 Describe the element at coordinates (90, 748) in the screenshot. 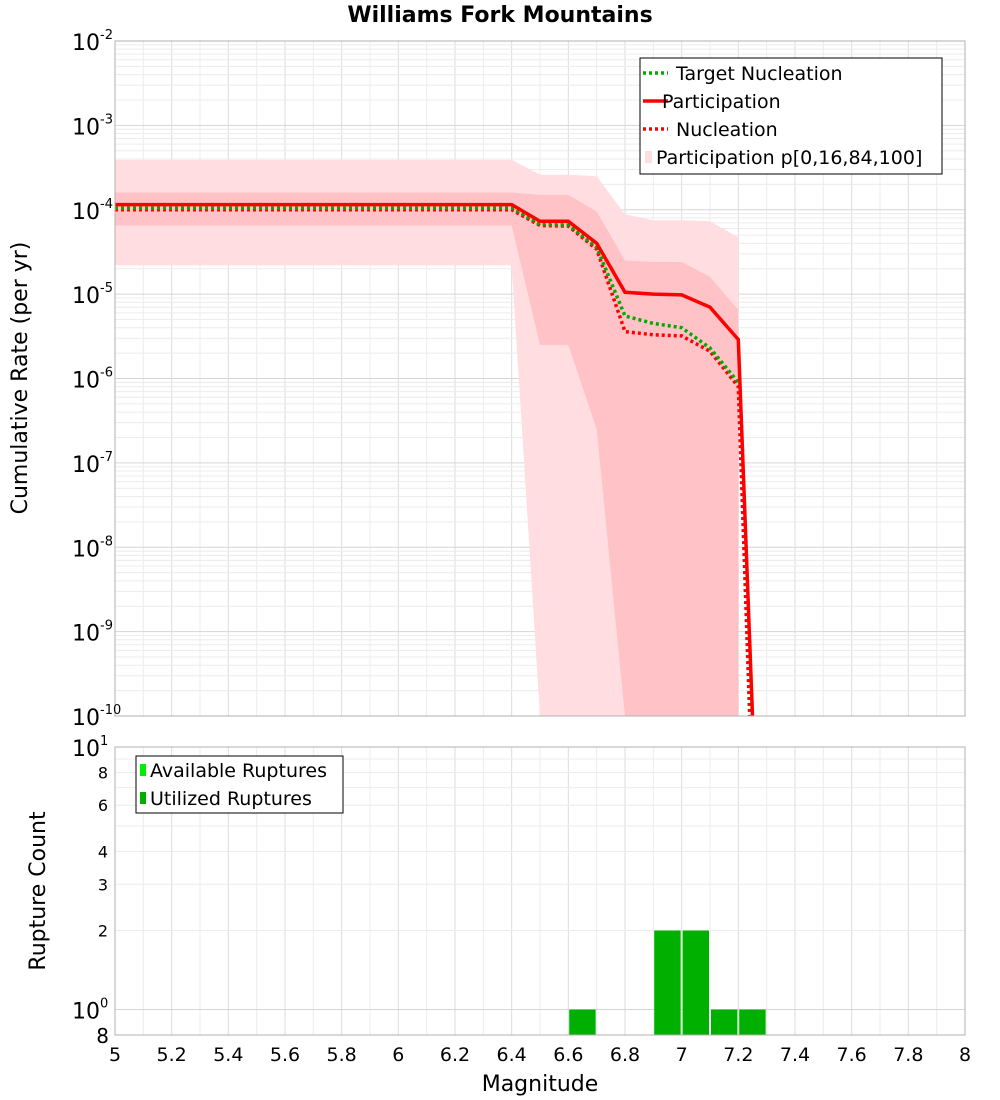

I see `bottom-y-major-tick-label: 10¹` at that location.